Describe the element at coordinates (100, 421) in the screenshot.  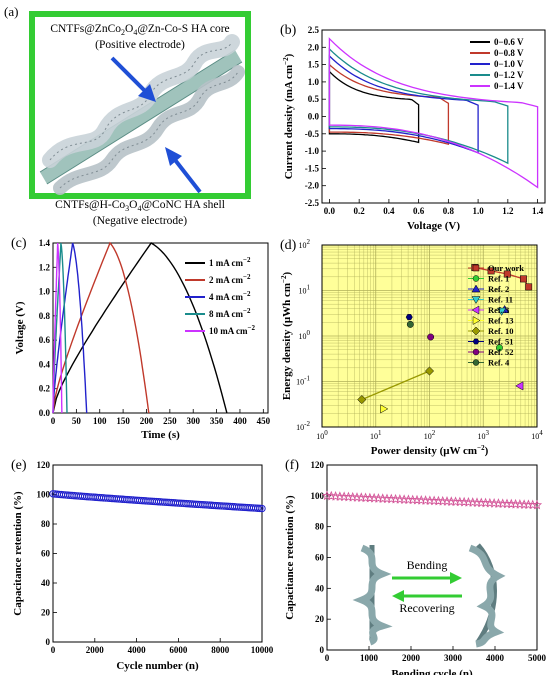
I see `x-tick-label: 100` at that location.